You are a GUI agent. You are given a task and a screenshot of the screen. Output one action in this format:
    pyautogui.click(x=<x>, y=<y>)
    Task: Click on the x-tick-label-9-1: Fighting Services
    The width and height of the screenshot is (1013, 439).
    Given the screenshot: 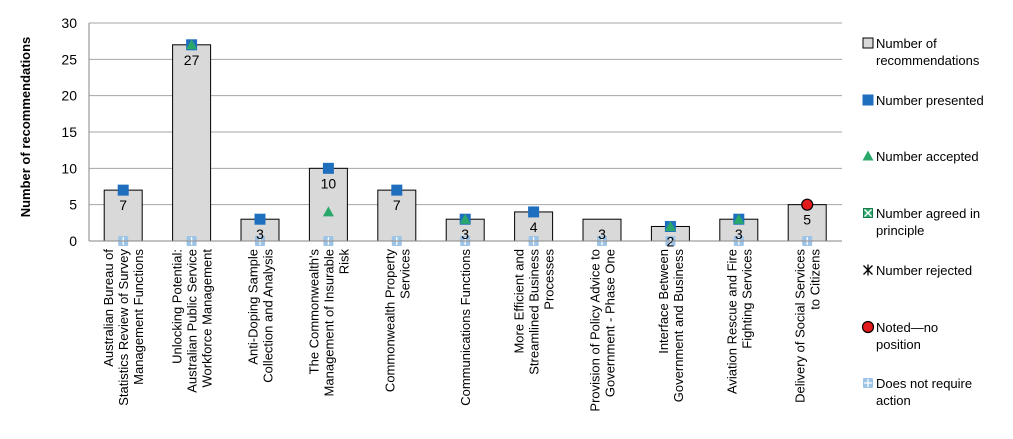 What is the action you would take?
    pyautogui.click(x=746, y=299)
    